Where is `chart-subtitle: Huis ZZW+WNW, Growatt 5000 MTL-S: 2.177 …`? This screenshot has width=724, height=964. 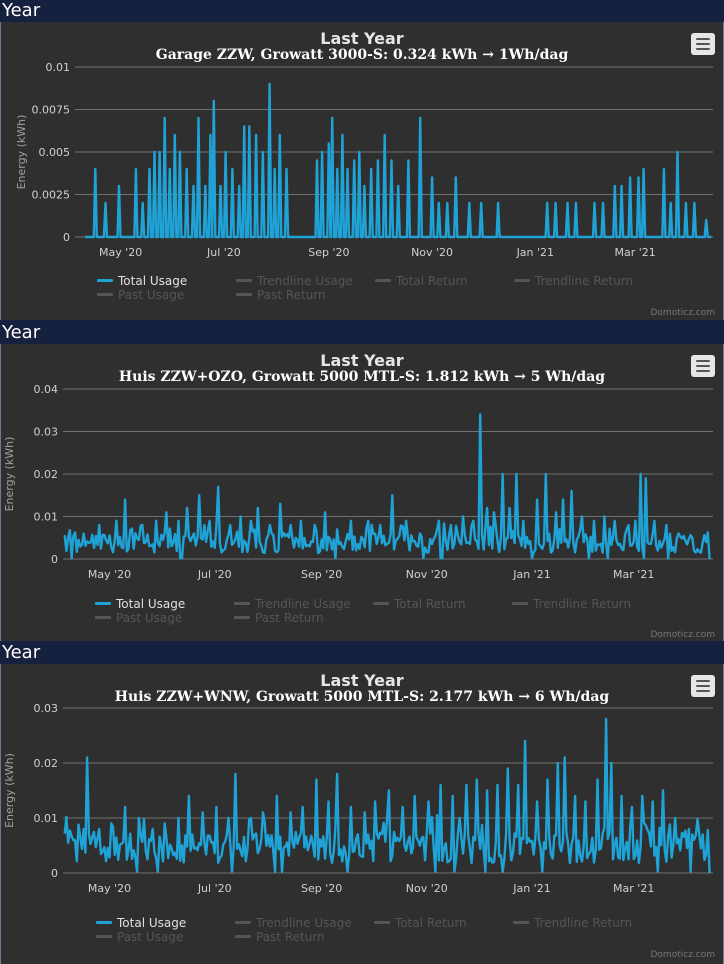 chart-subtitle: Huis ZZW+WNW, Growatt 5000 MTL-S: 2.177 … is located at coordinates (362, 697).